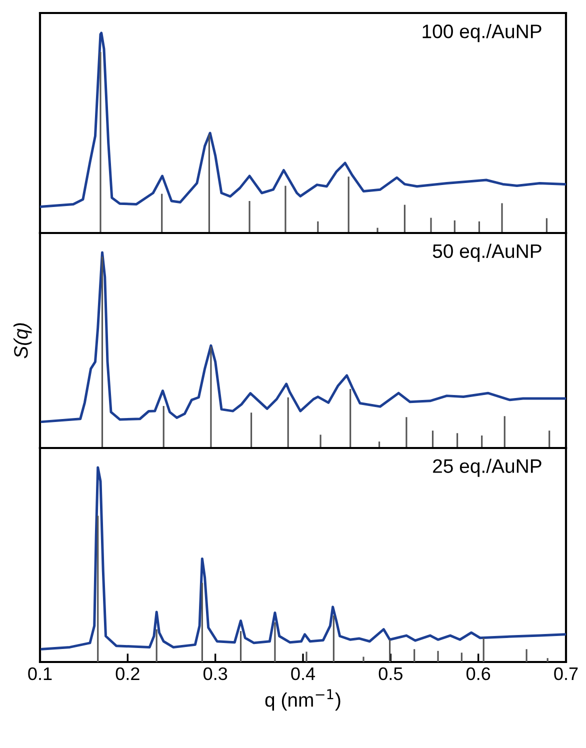 The width and height of the screenshot is (586, 748). I want to click on x-tick-label: 0.7, so click(566, 673).